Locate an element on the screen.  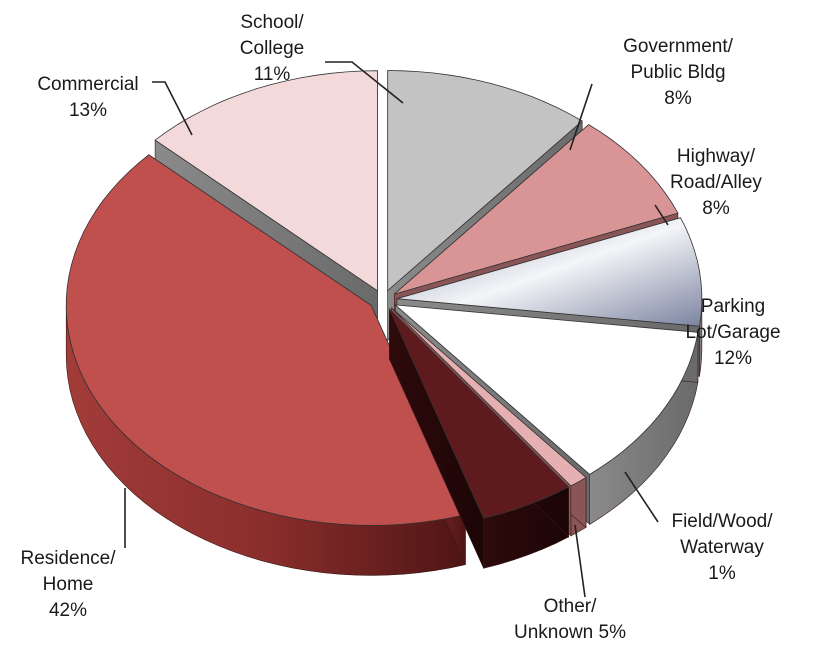
slice-label-line: Unknown 5% is located at coordinates (570, 632).